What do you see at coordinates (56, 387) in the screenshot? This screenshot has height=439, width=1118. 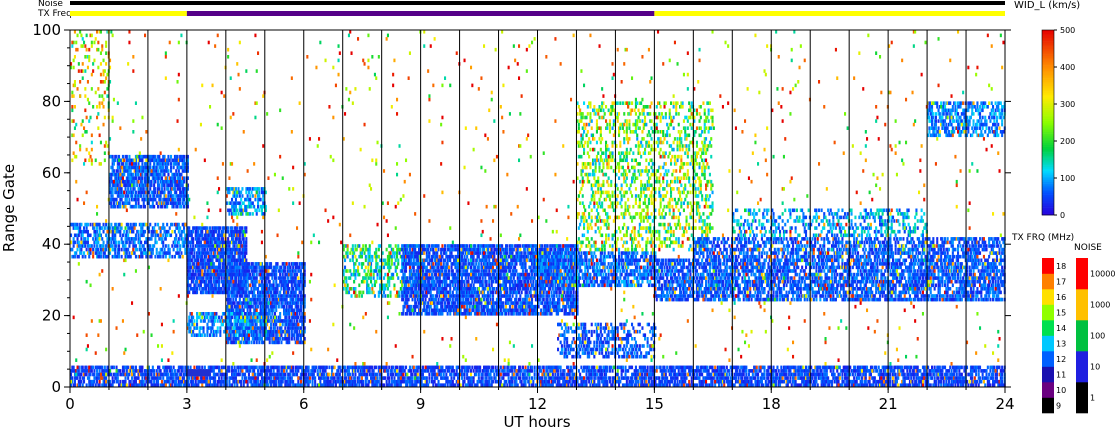 I see `y-tick-label: 0` at bounding box center [56, 387].